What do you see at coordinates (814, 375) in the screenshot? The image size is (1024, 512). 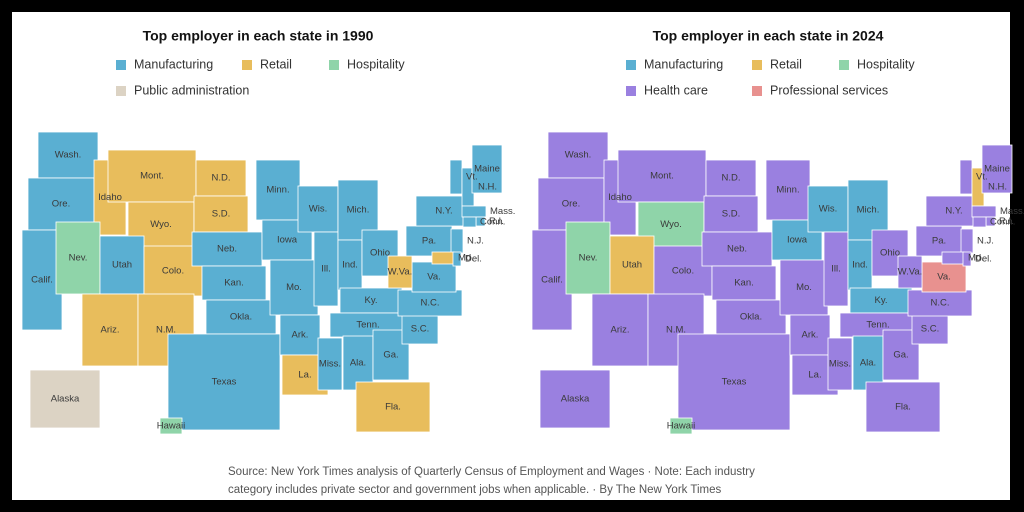 I see `state-label: La.` at bounding box center [814, 375].